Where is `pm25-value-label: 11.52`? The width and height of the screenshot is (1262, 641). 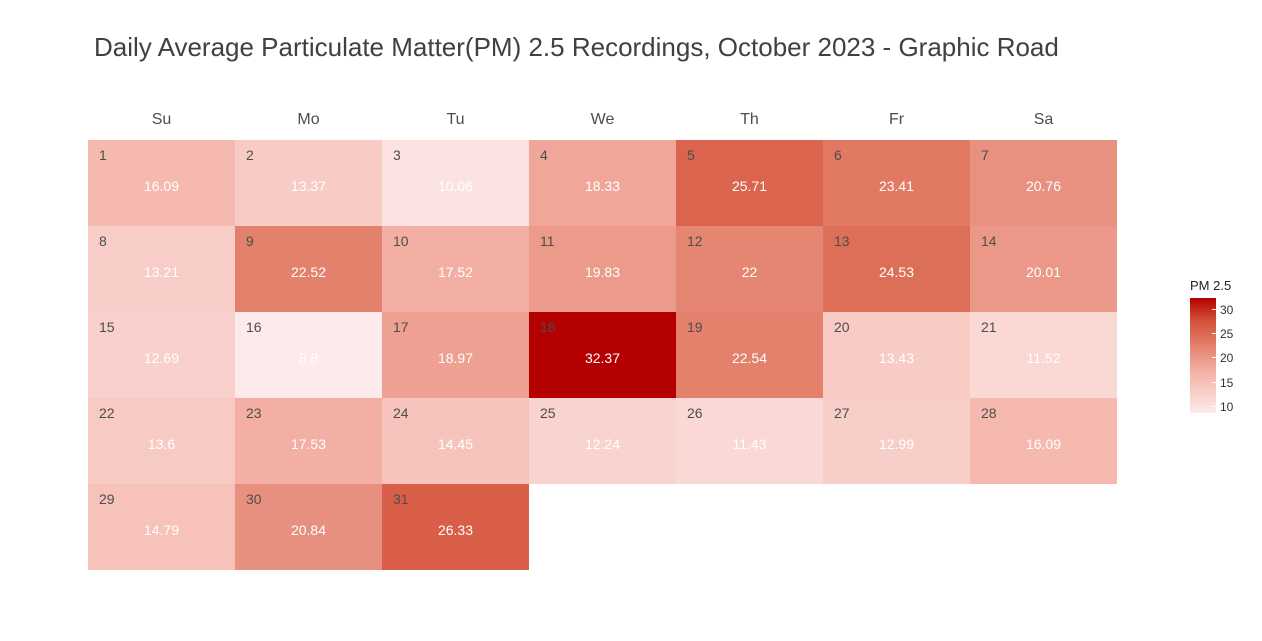 pm25-value-label: 11.52 is located at coordinates (1043, 358).